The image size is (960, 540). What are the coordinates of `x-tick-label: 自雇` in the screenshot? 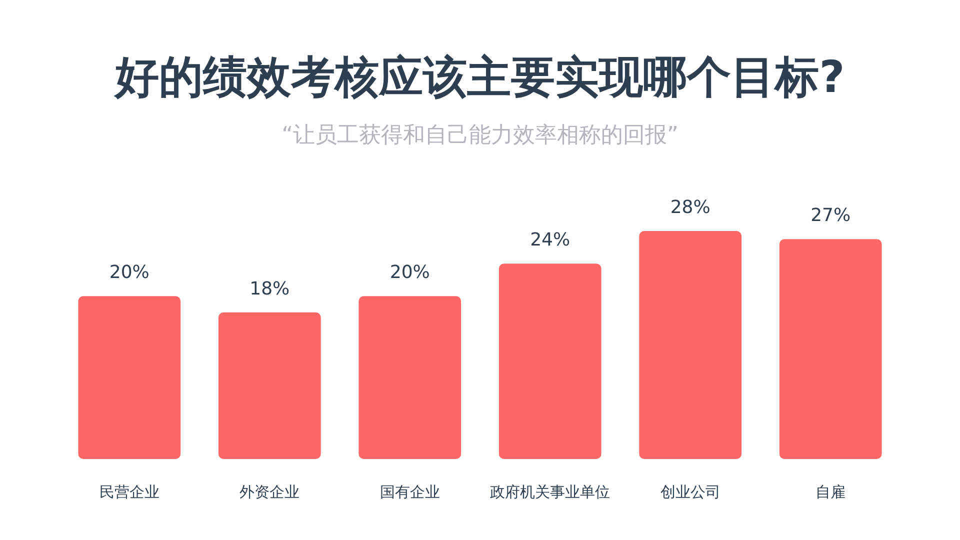 It's located at (831, 492).